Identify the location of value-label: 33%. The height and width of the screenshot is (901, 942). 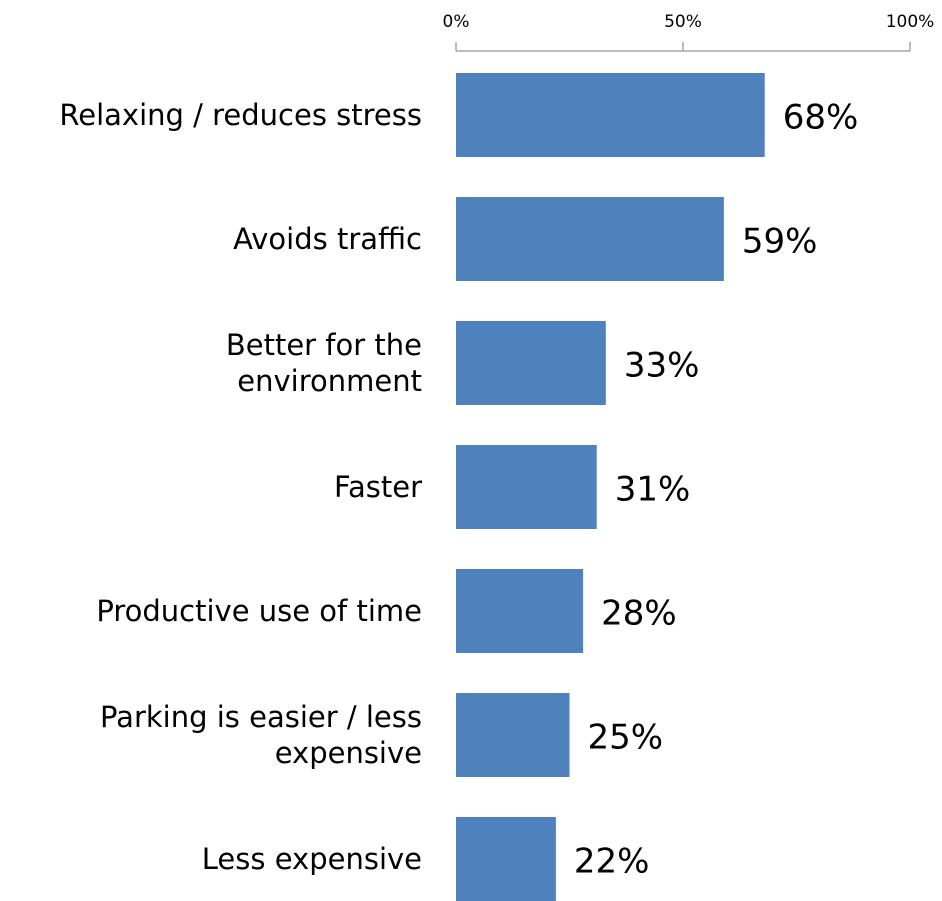
(662, 366).